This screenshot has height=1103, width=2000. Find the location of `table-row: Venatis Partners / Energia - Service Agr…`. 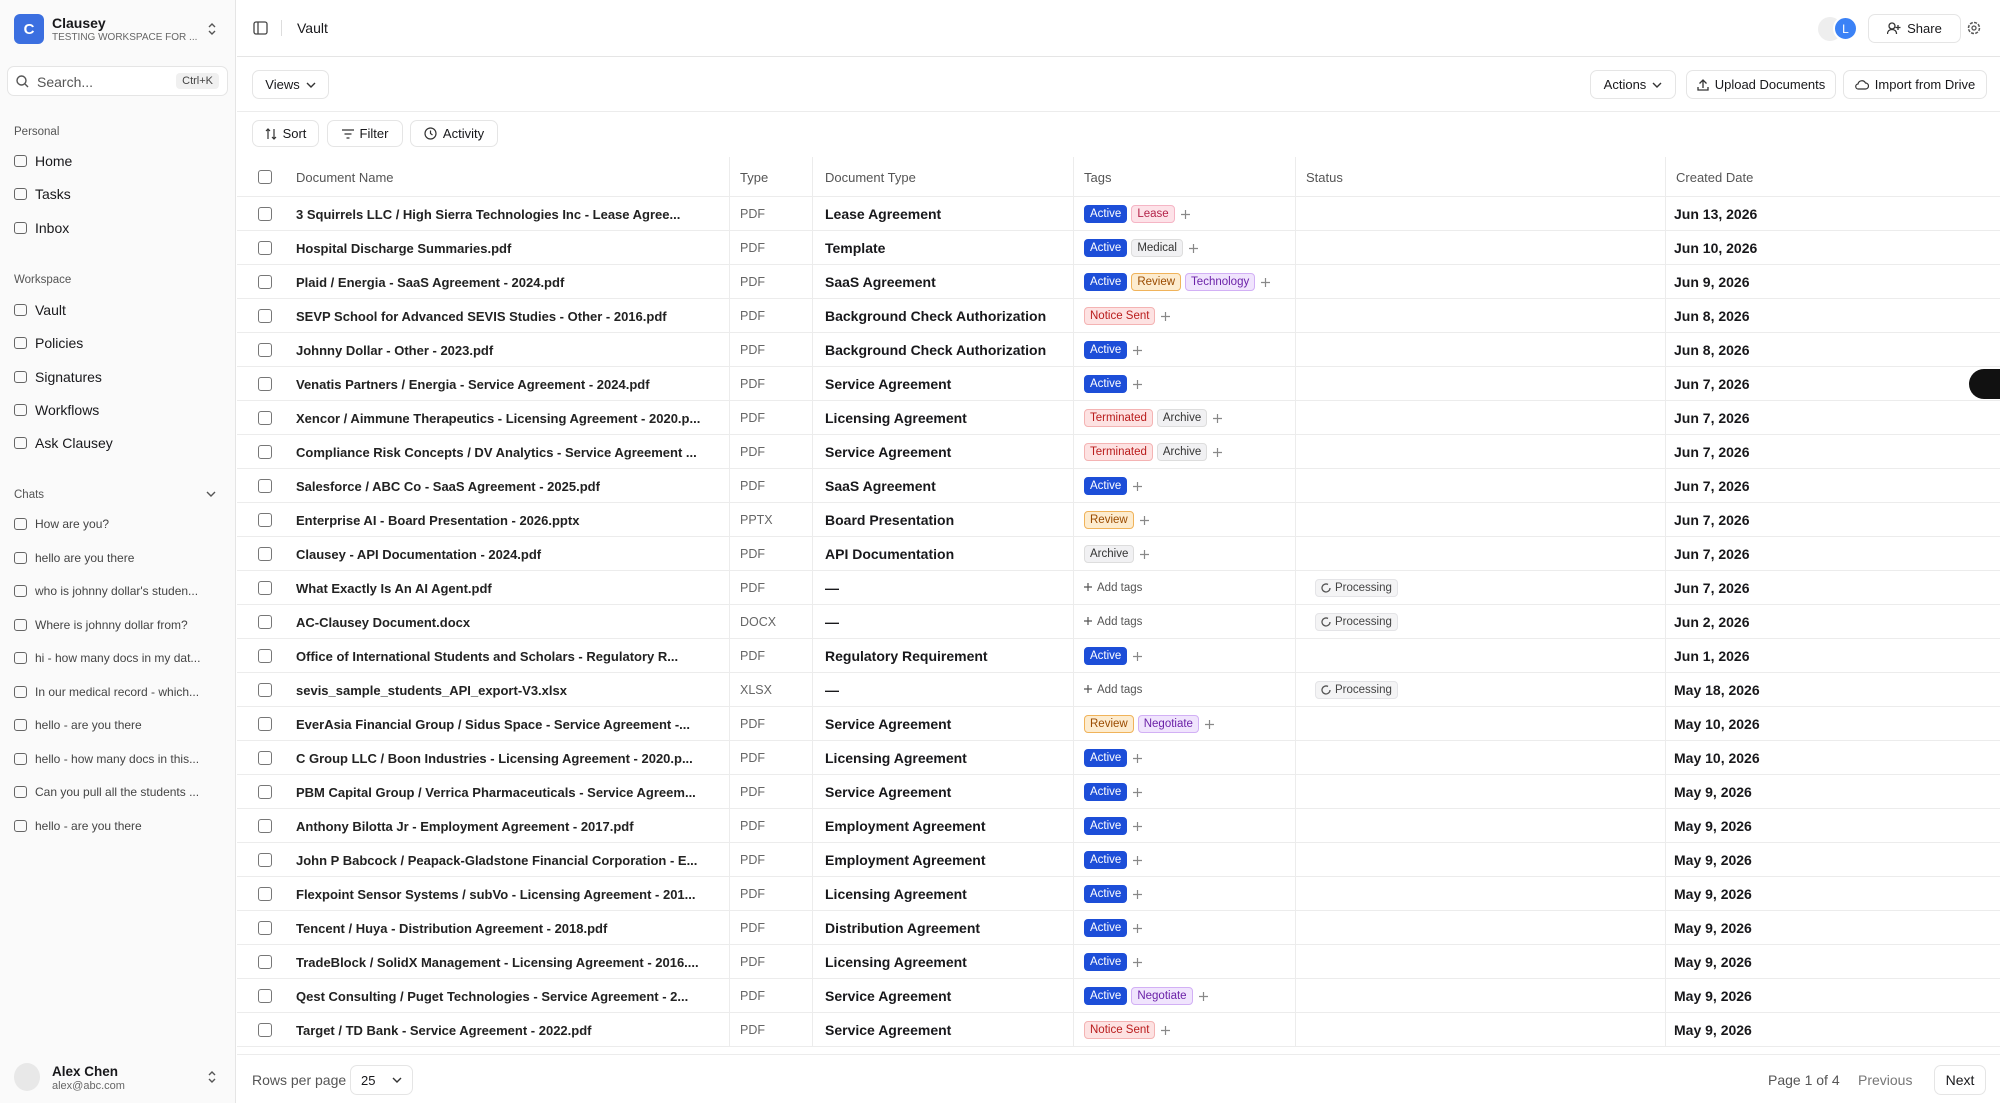

table-row: Venatis Partners / Energia - Service Agr… is located at coordinates (1118, 384).